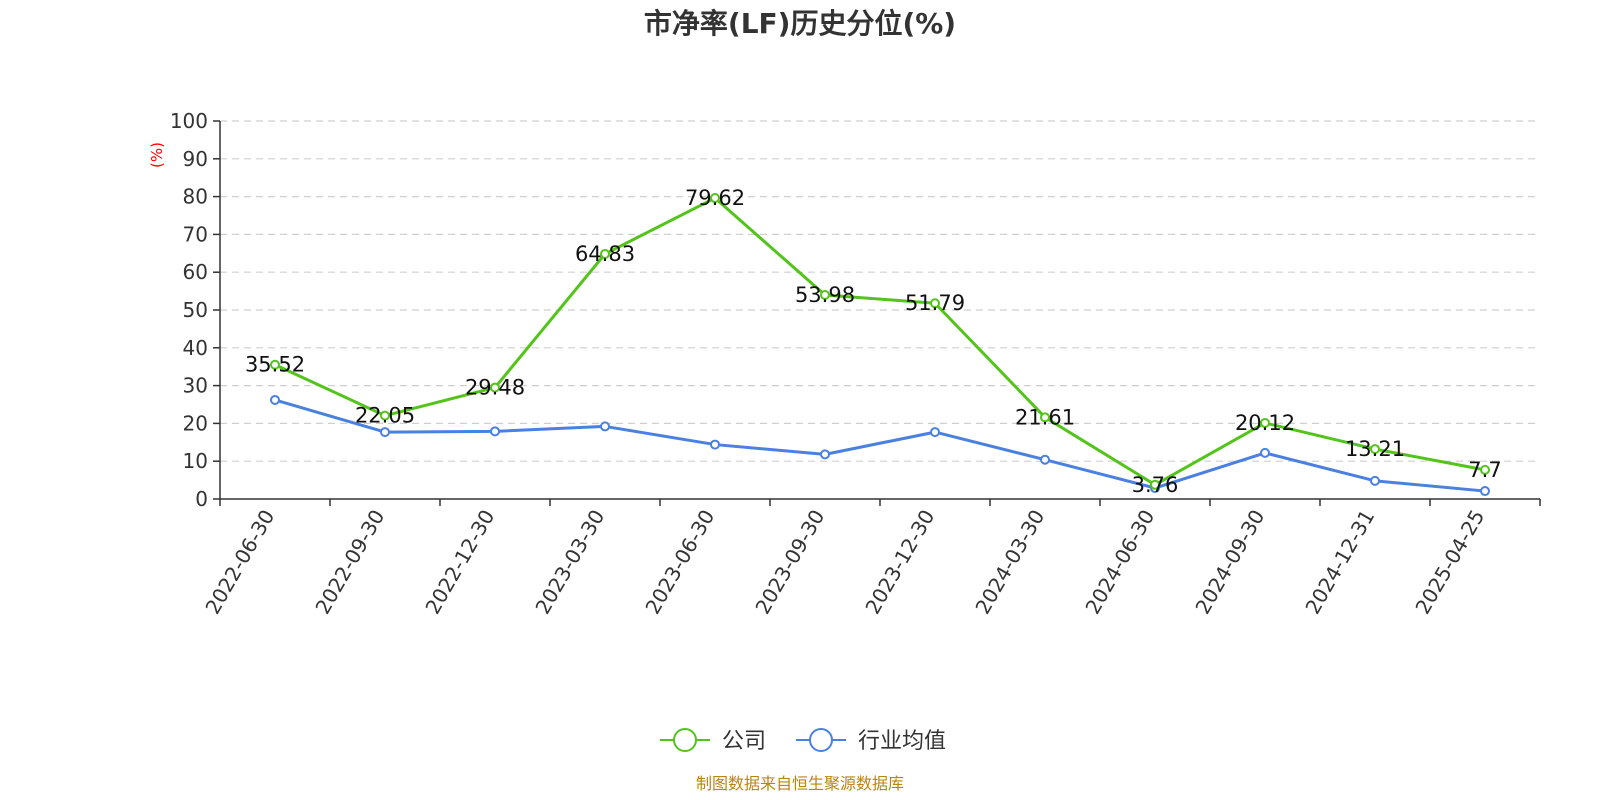 The height and width of the screenshot is (800, 1600). I want to click on data-label: 51.79, so click(935, 303).